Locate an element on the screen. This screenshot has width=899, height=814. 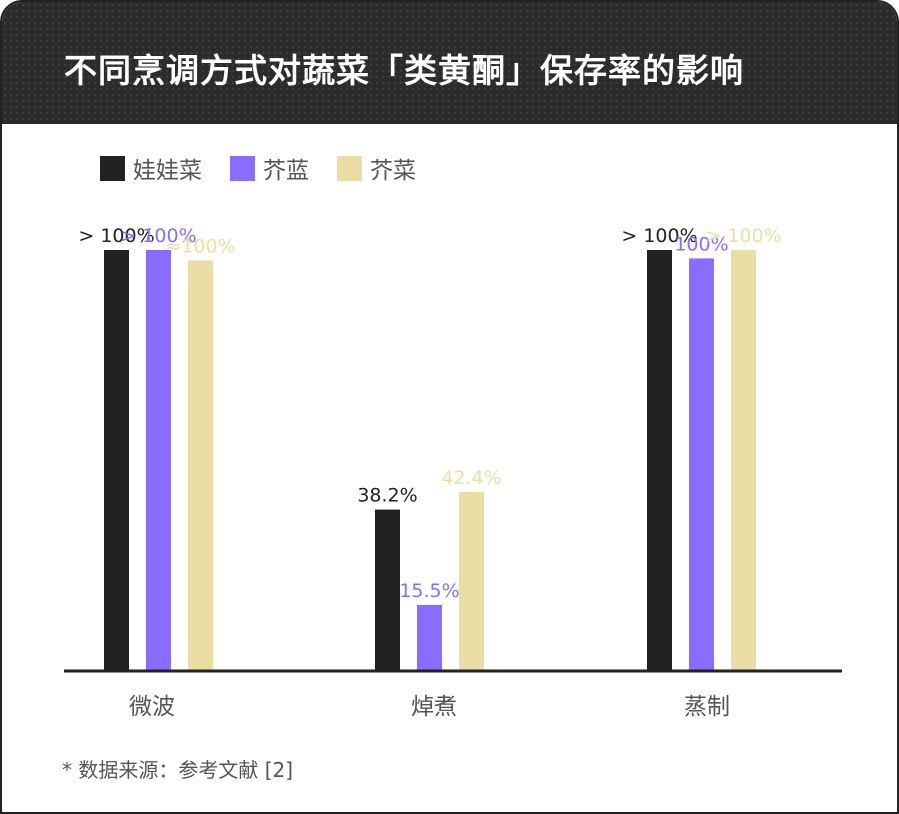
legend-item-mustard-greens: 芥菜 is located at coordinates (376, 168).